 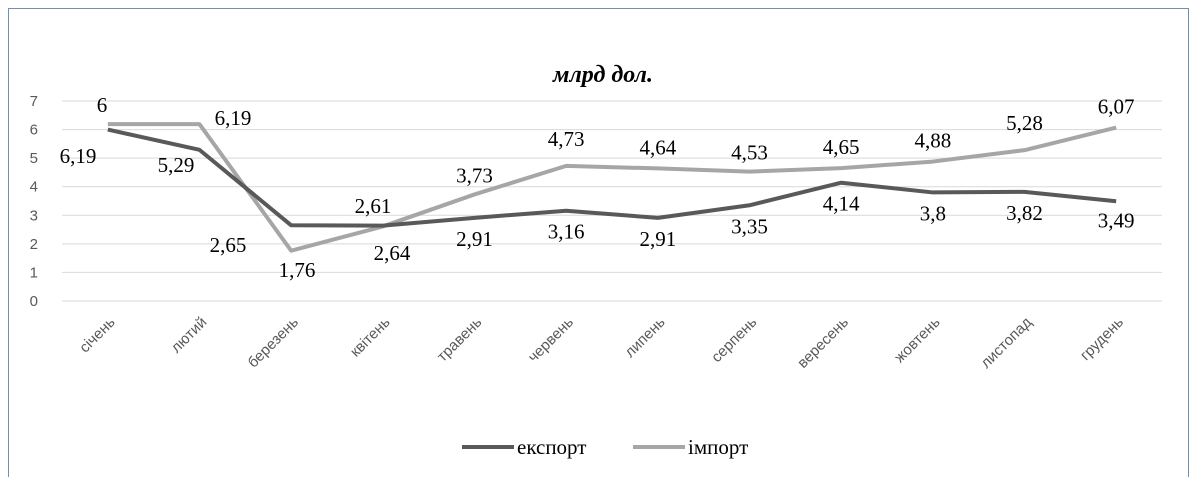 I want to click on x-tick-label: грудень, so click(x=1102, y=339).